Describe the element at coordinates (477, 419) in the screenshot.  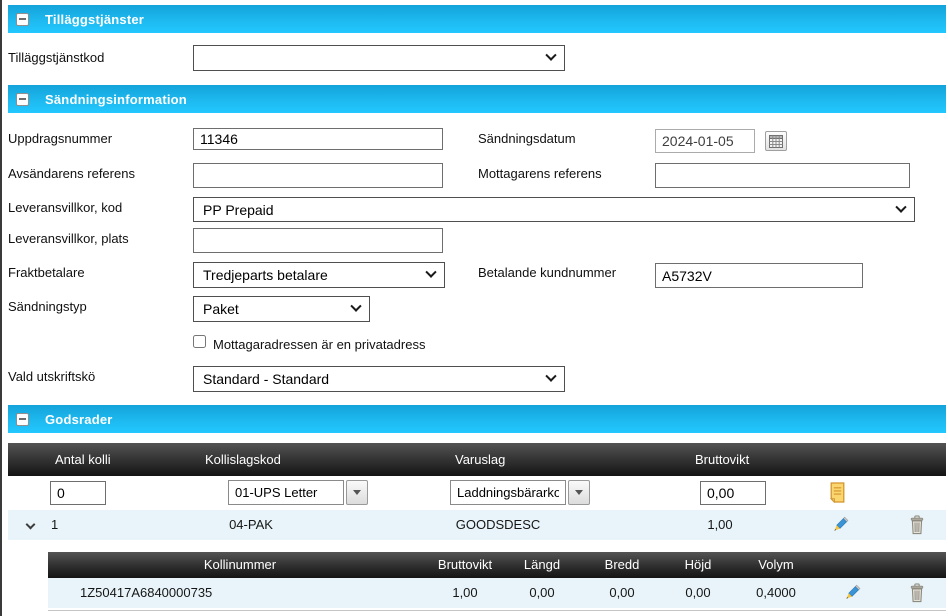
I see `section-header-godsrader: Godsrader` at that location.